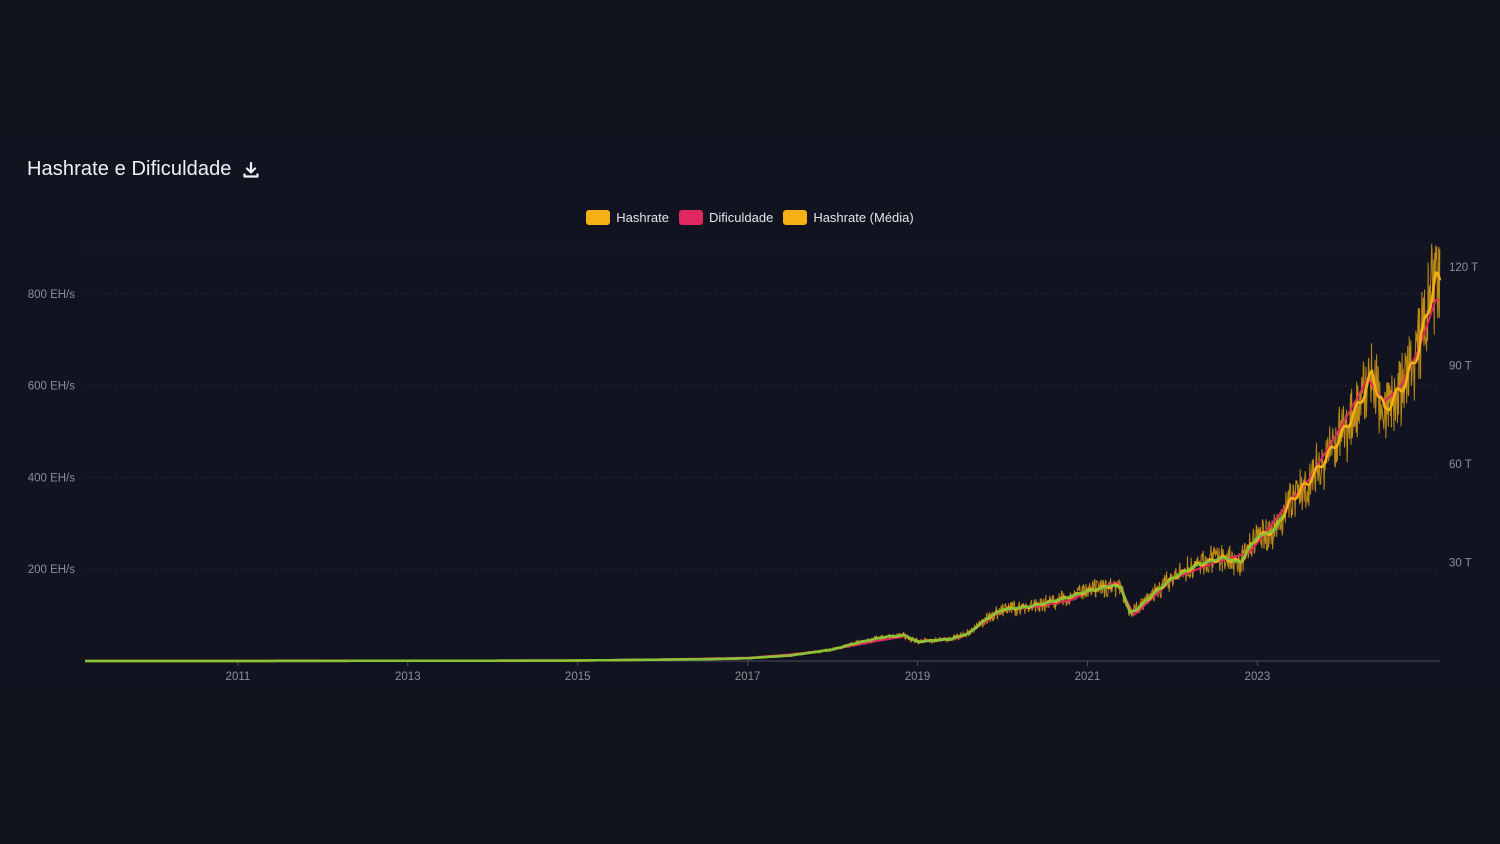 This screenshot has width=1500, height=844. I want to click on legend-item-dificuldade: Dificuldade, so click(726, 217).